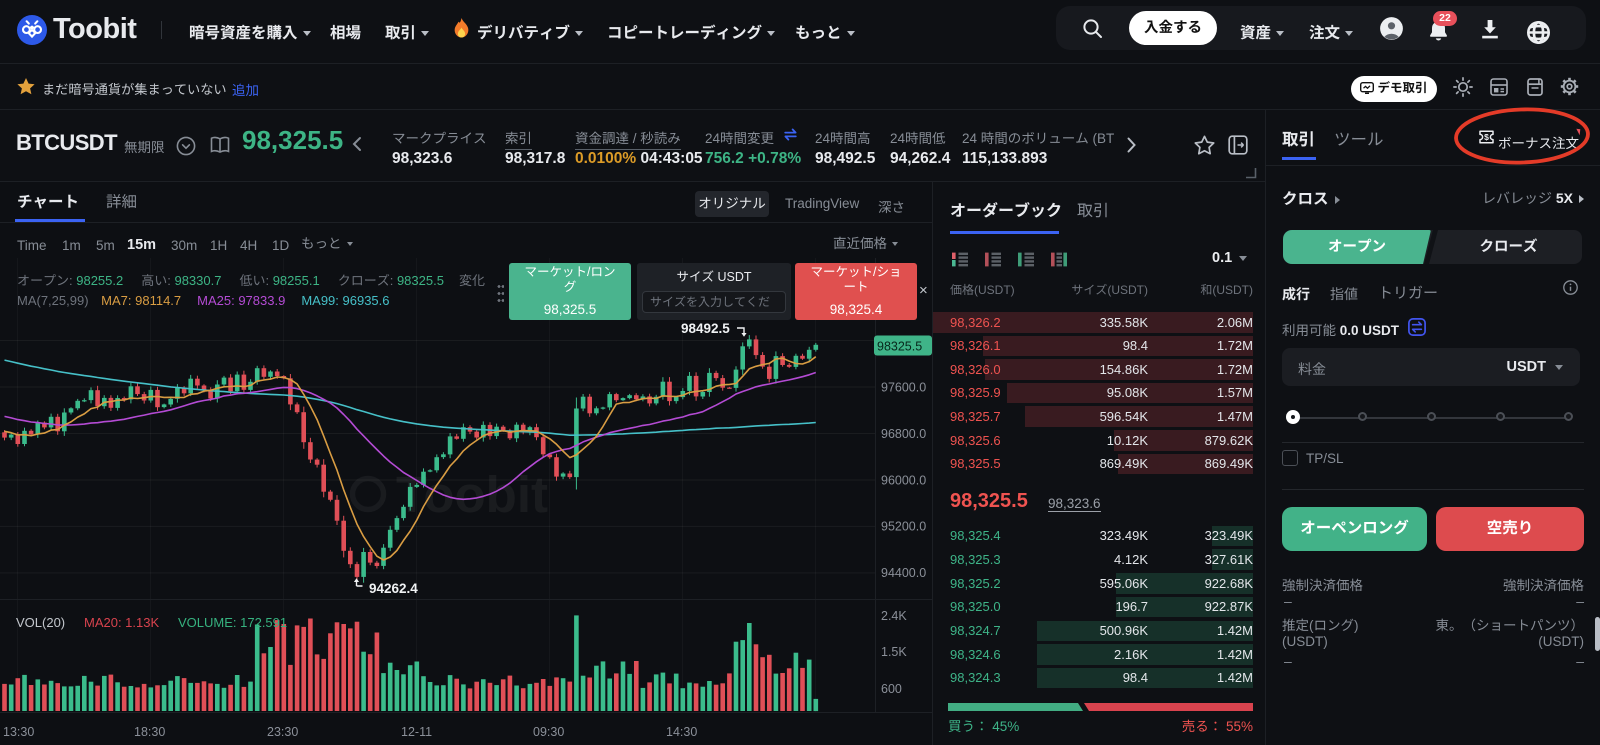 This screenshot has height=745, width=1600. What do you see at coordinates (894, 652) in the screenshot?
I see `svg-text: 1.5K` at bounding box center [894, 652].